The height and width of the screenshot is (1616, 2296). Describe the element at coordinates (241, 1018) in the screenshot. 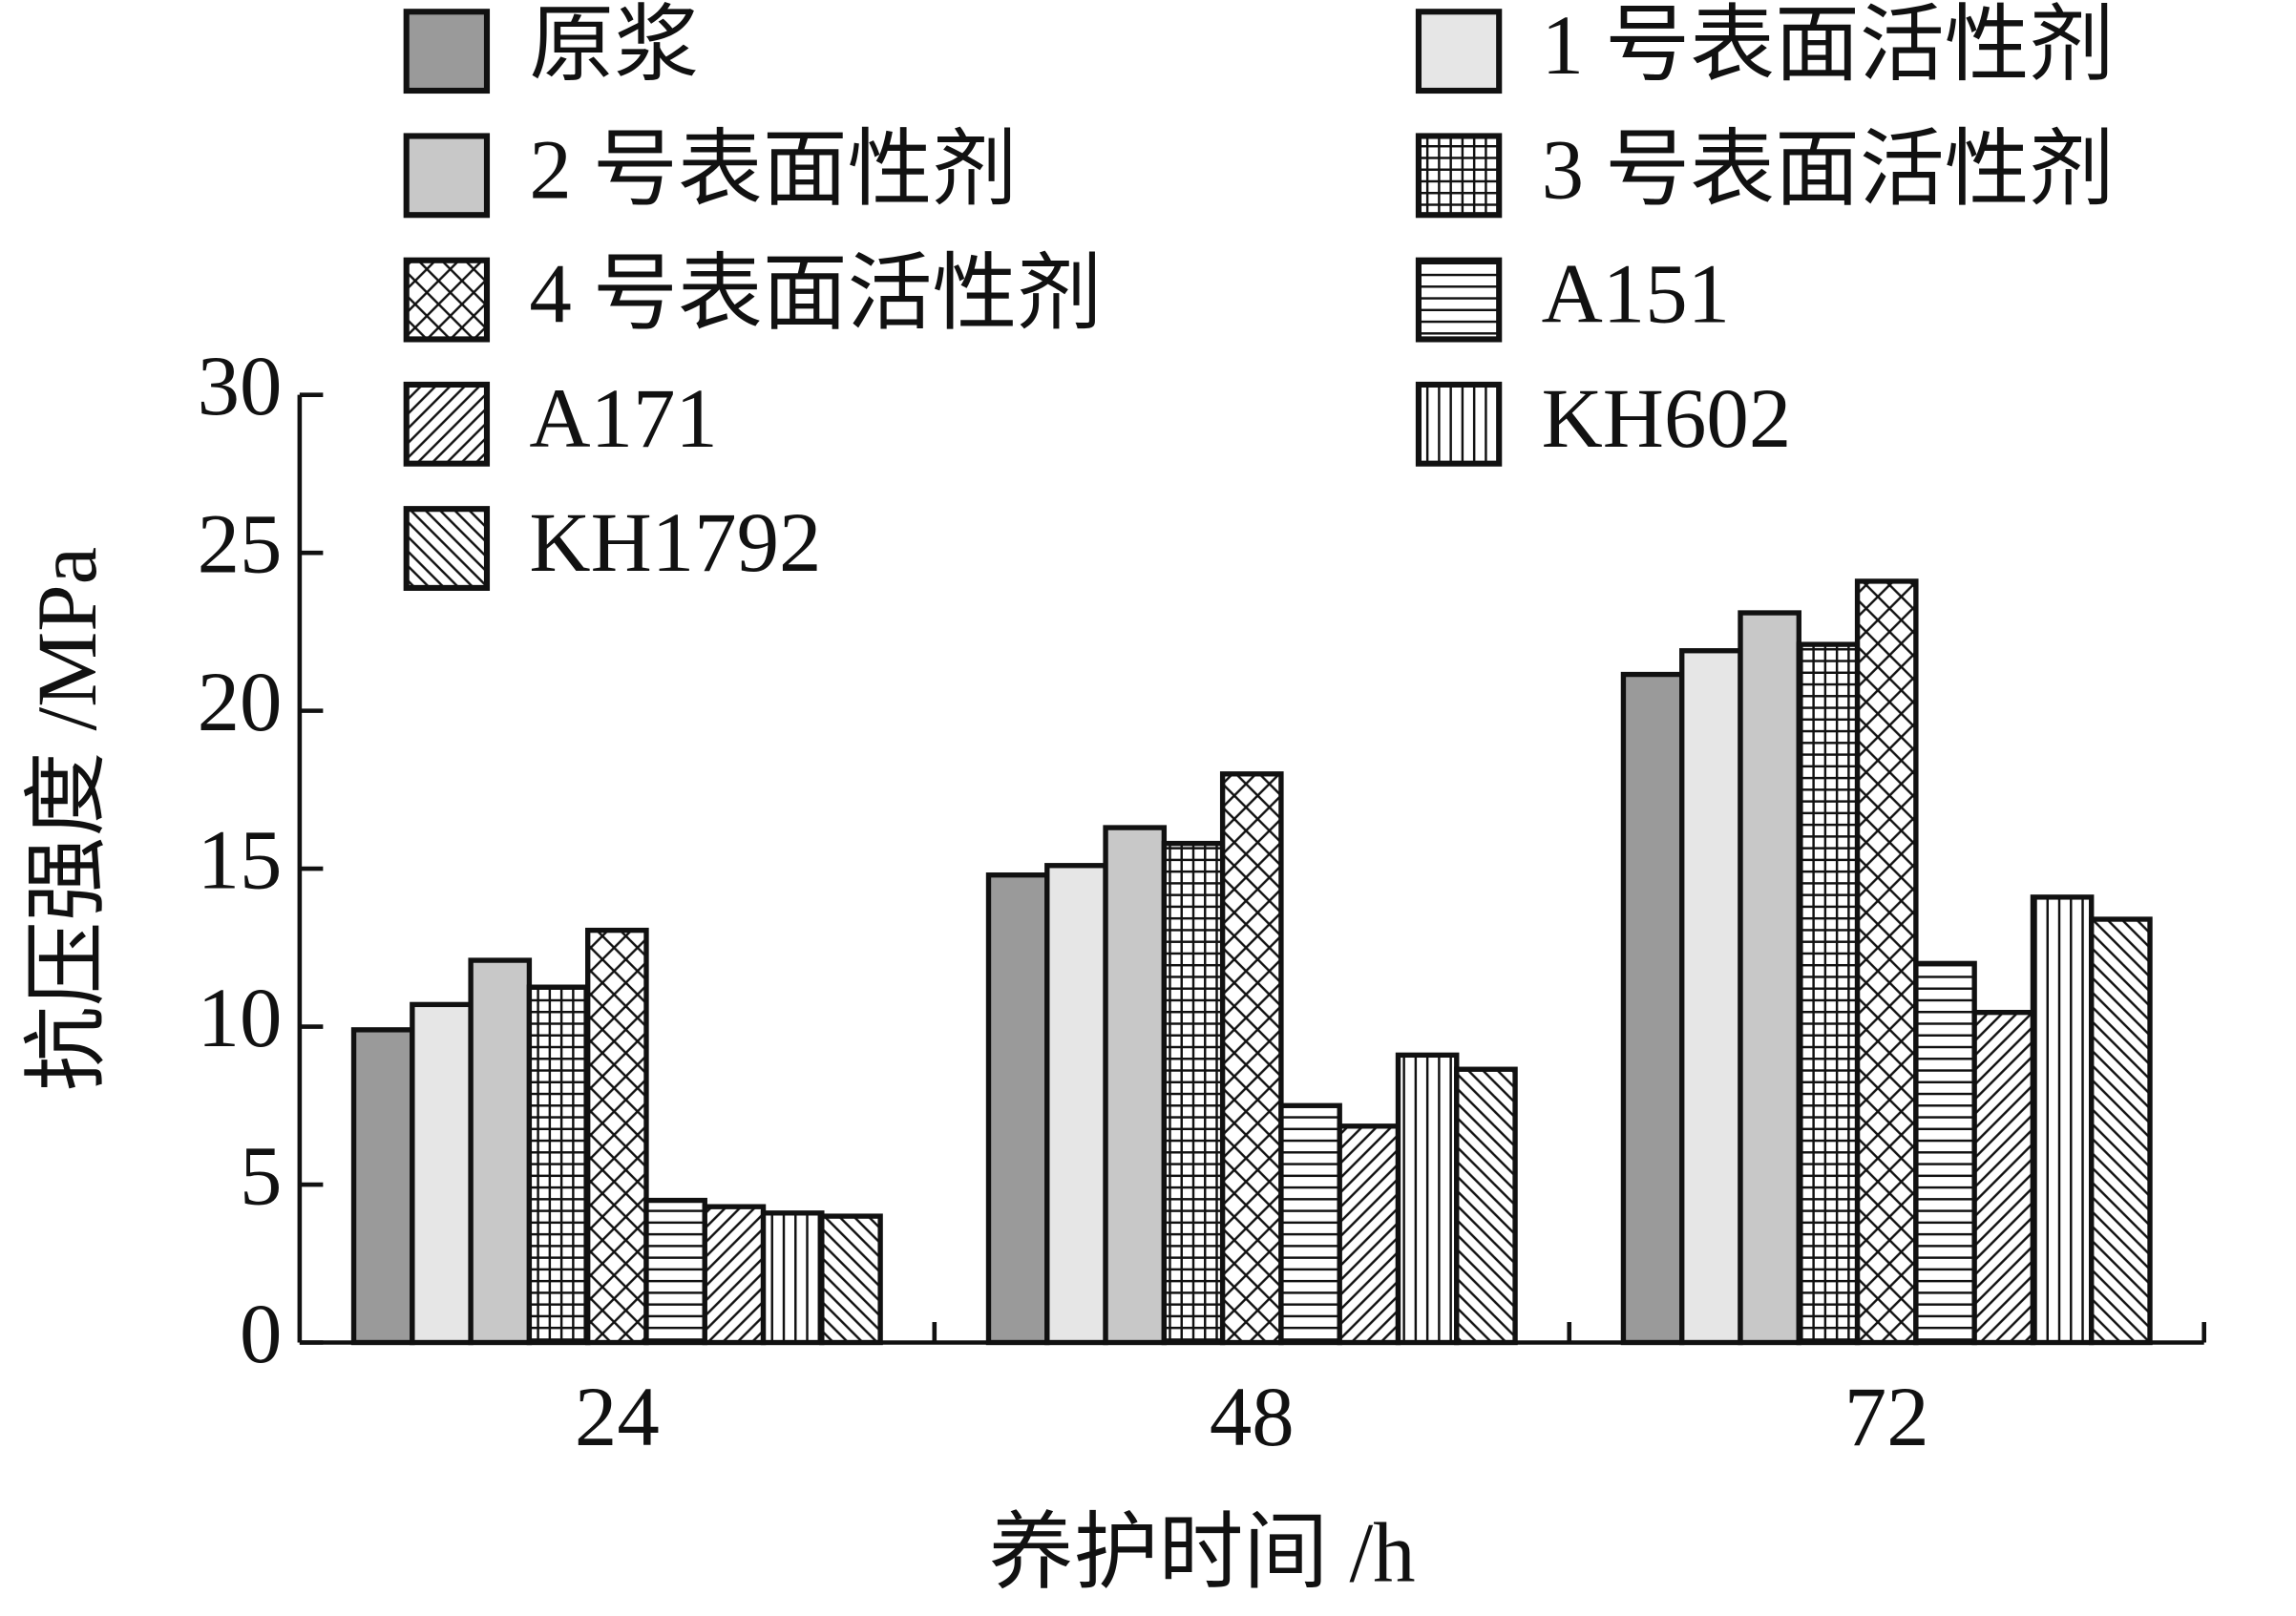

I see `y-tick-label: 10` at that location.